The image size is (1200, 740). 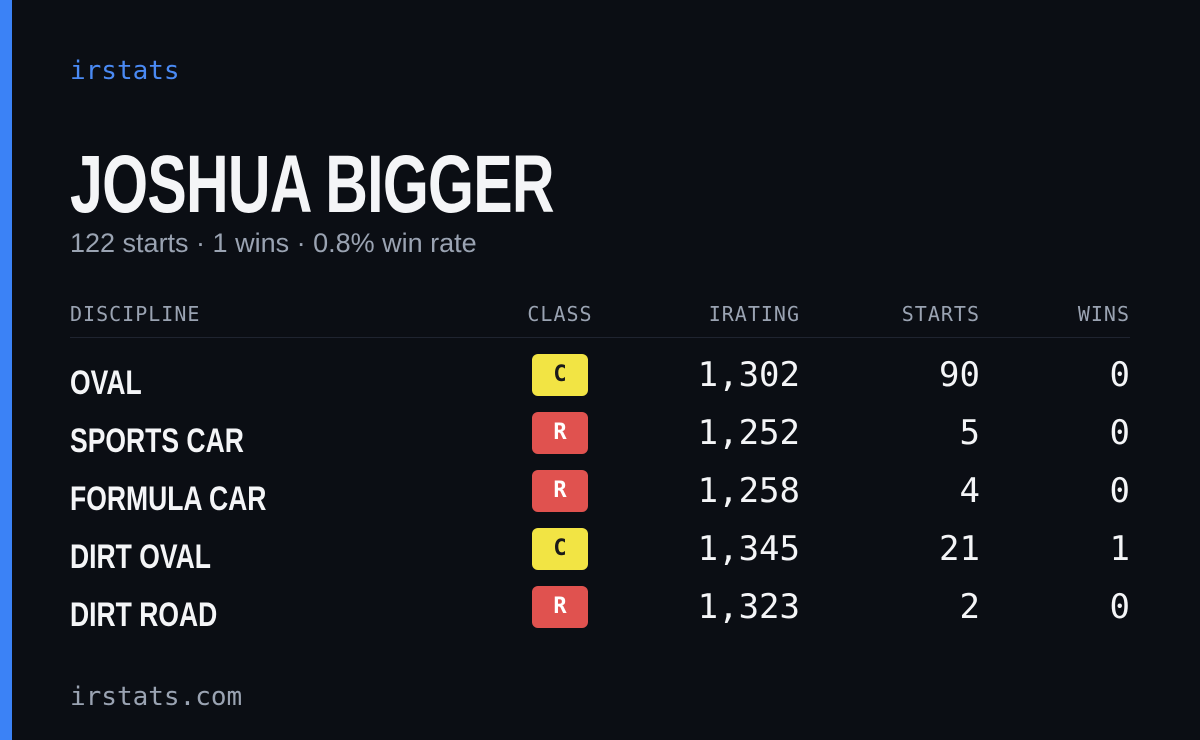 What do you see at coordinates (969, 607) in the screenshot?
I see `starts: 2` at bounding box center [969, 607].